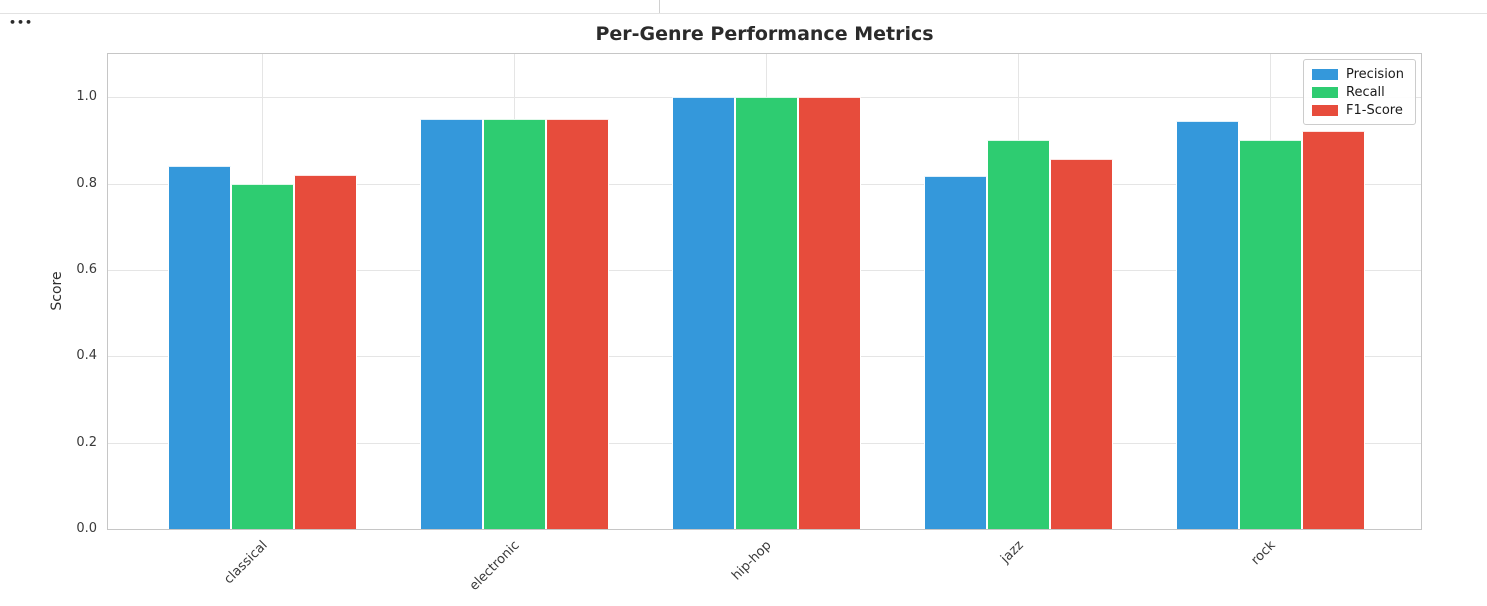 The image size is (1487, 606). What do you see at coordinates (829, 313) in the screenshot?
I see `bar-f1-score-hip-hop` at bounding box center [829, 313].